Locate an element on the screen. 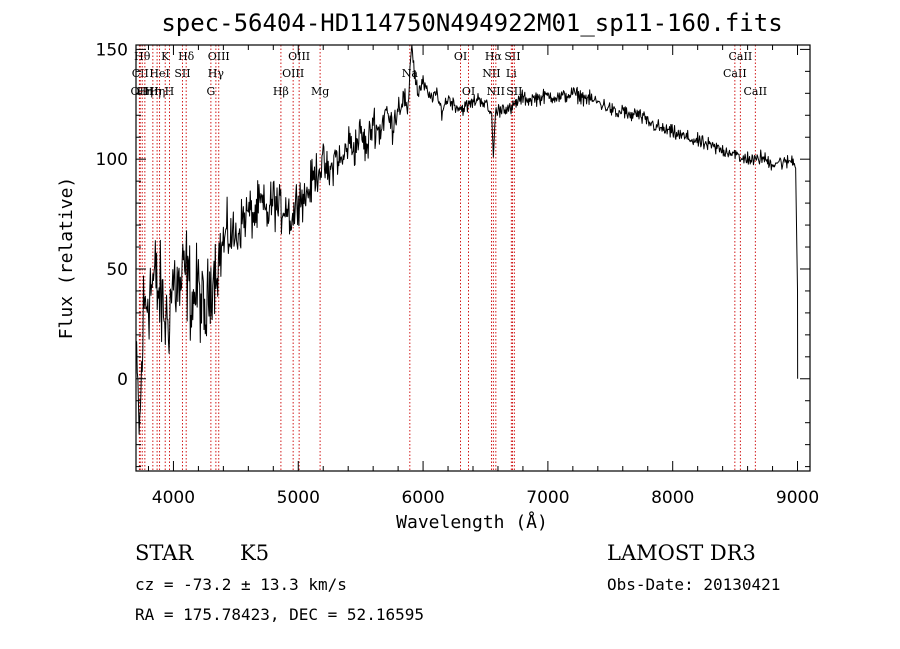 The image size is (900, 649). object-subclass: K5 is located at coordinates (255, 553).